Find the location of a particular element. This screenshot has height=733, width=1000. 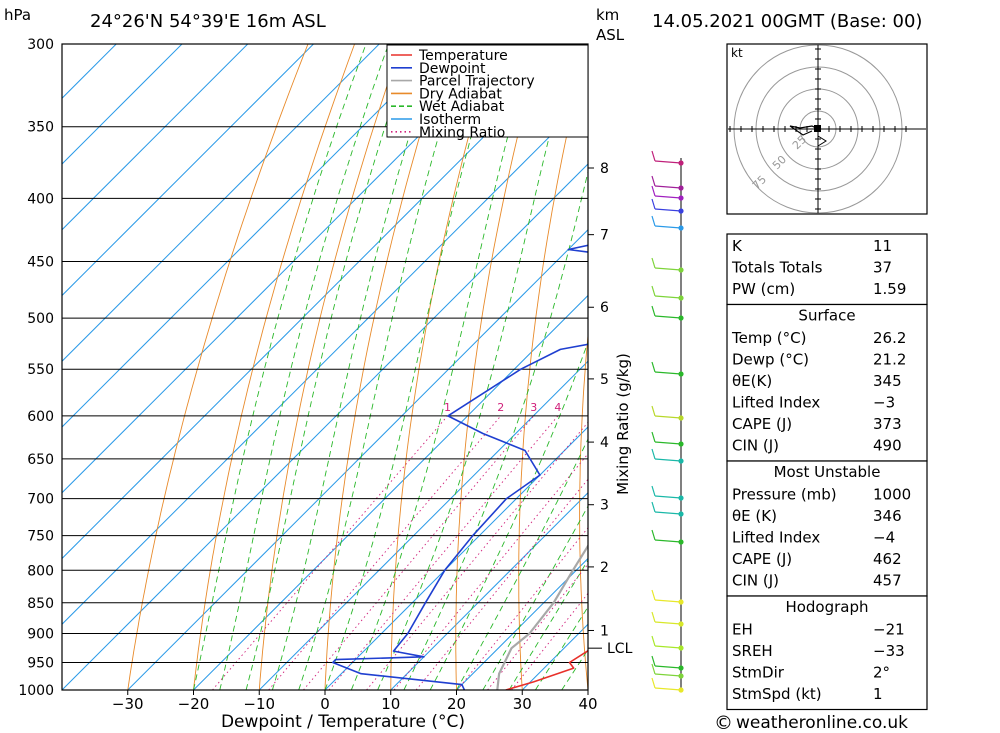

temperature-line is located at coordinates (546, 669).